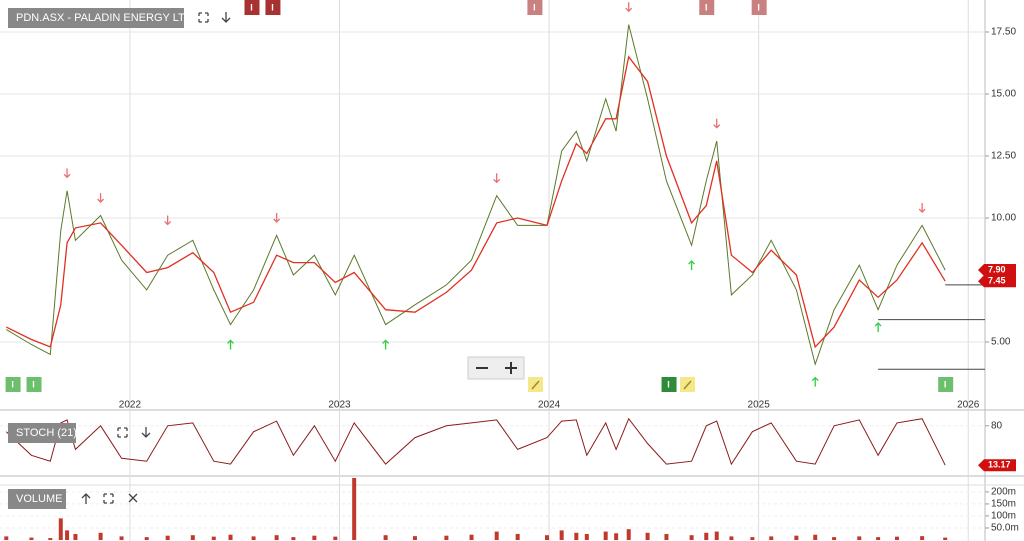 The width and height of the screenshot is (1024, 541). Describe the element at coordinates (997, 281) in the screenshot. I see `price-tag-label: 7.45` at that location.